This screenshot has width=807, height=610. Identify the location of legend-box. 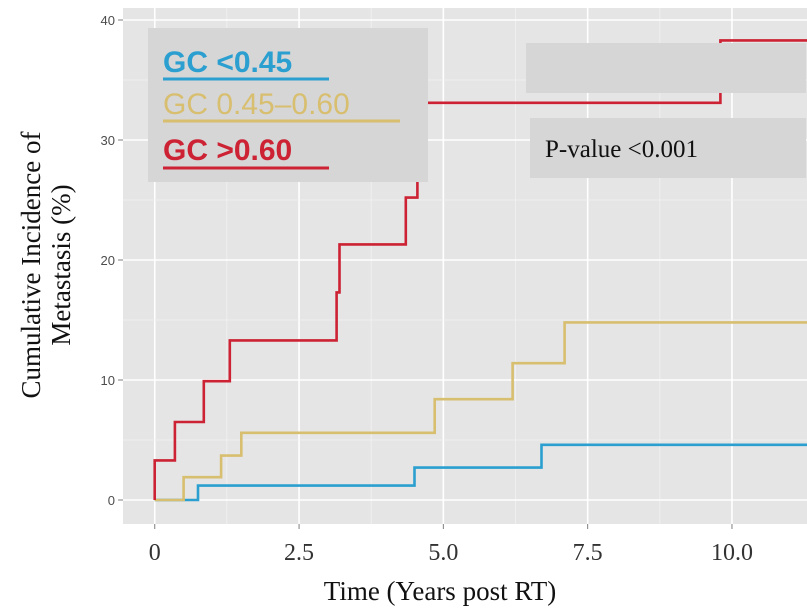
(288, 105).